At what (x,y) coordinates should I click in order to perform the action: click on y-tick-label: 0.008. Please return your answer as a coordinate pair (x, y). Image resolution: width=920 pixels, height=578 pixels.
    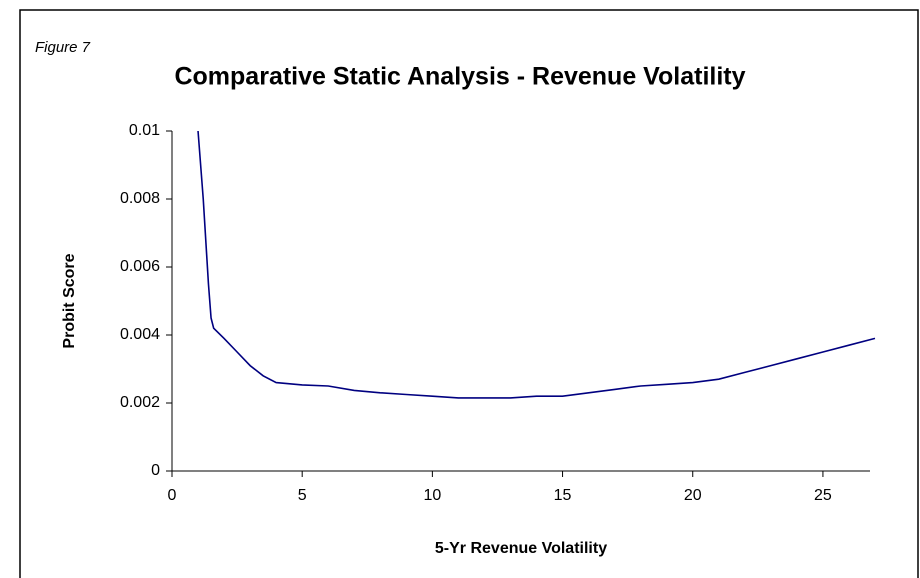
    Looking at the image, I should click on (140, 198).